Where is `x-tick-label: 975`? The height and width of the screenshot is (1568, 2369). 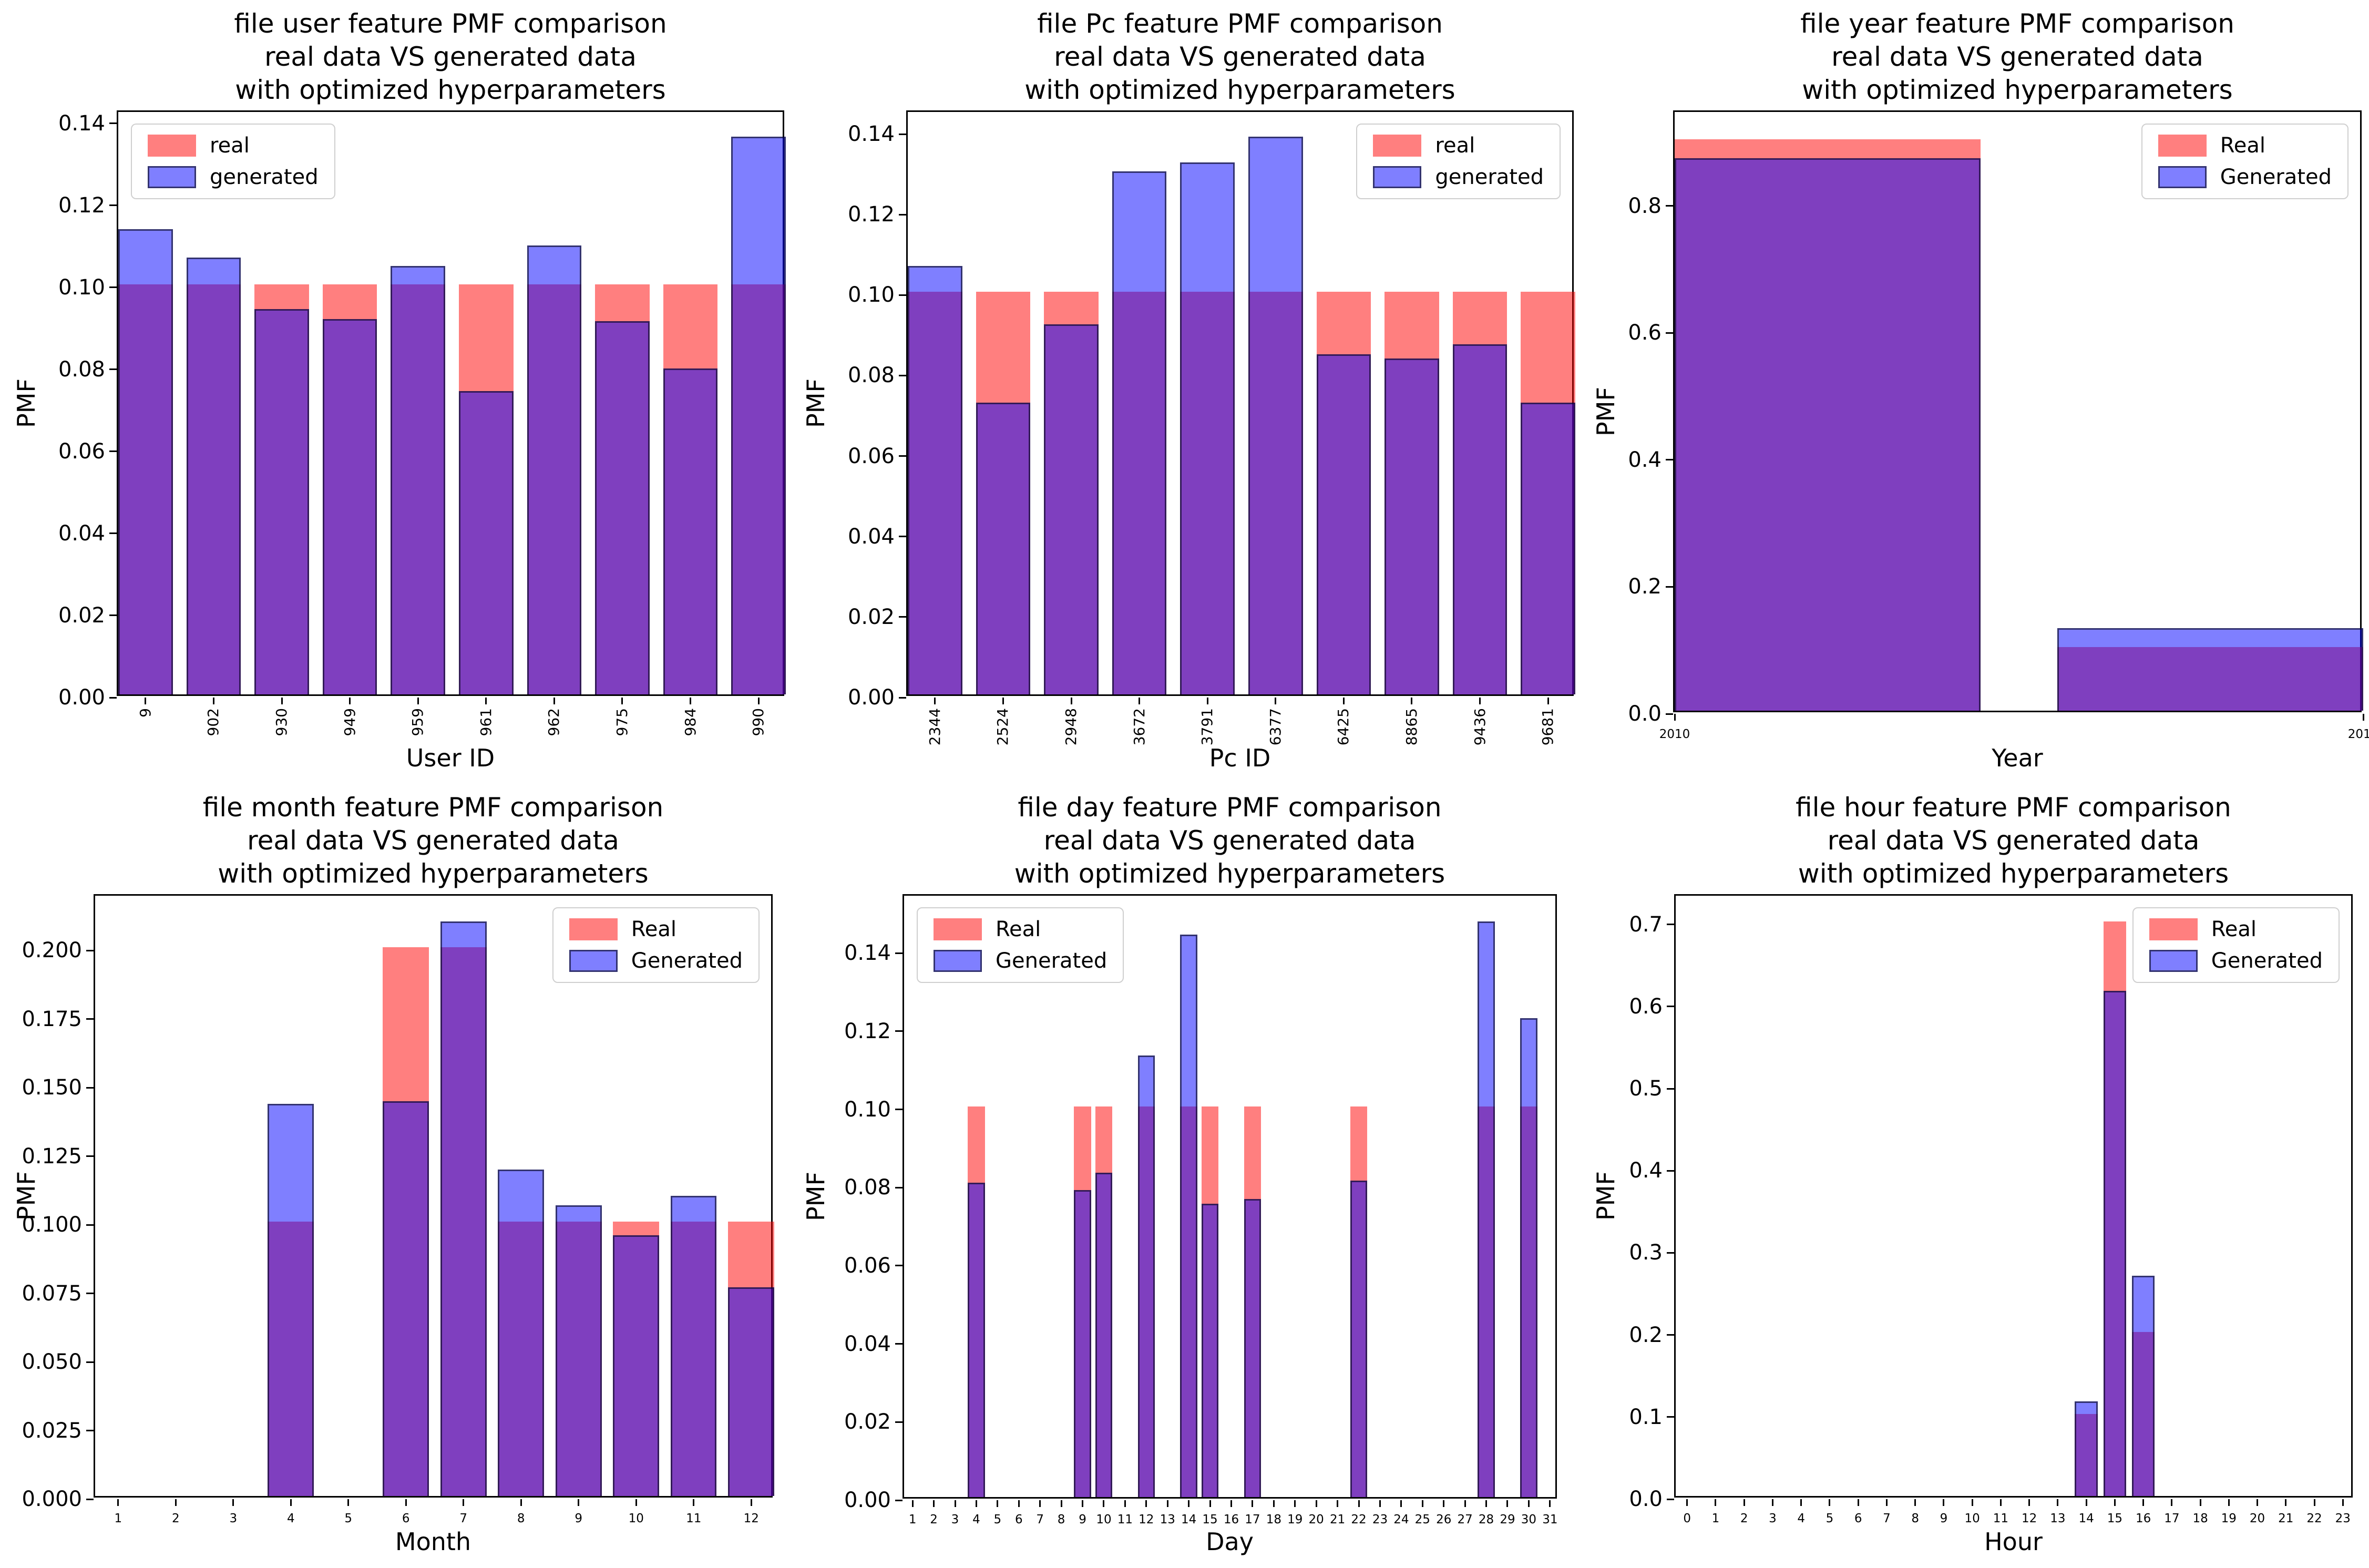
x-tick-label: 975 is located at coordinates (622, 722).